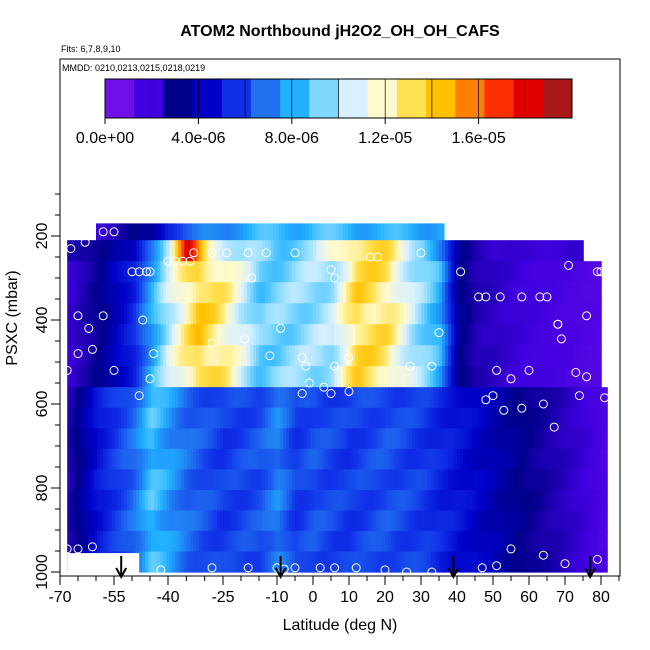 Image resolution: width=650 pixels, height=650 pixels. I want to click on flight-point, so click(245, 339).